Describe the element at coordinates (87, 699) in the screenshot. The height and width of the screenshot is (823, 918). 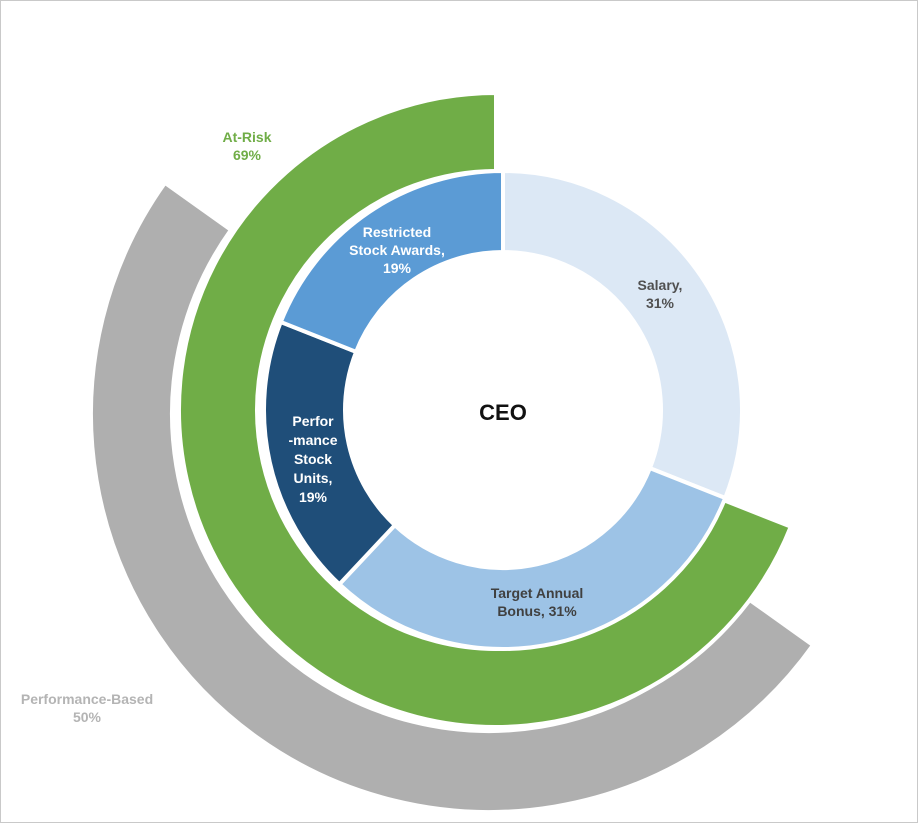
I see `performance-based-label-line: Performance-Based` at that location.